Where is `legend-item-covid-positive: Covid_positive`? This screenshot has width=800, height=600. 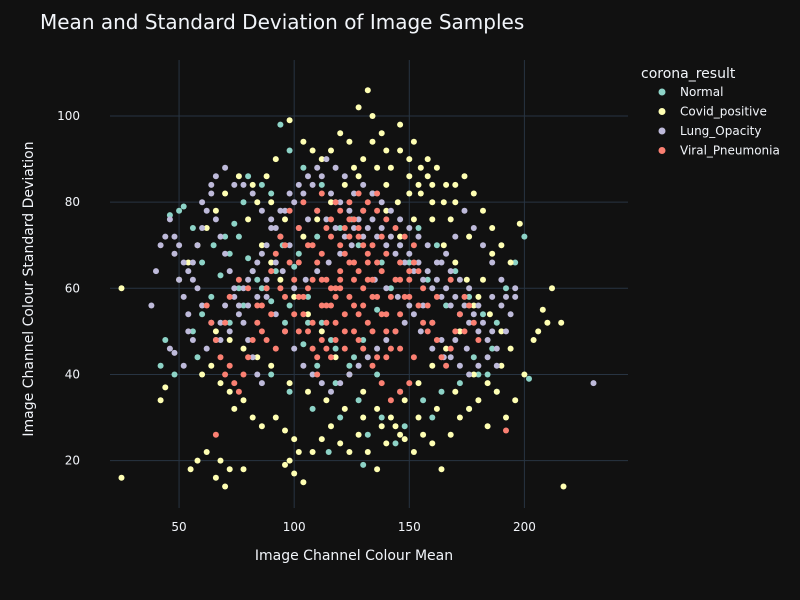
legend-item-covid-positive: Covid_positive is located at coordinates (712, 112).